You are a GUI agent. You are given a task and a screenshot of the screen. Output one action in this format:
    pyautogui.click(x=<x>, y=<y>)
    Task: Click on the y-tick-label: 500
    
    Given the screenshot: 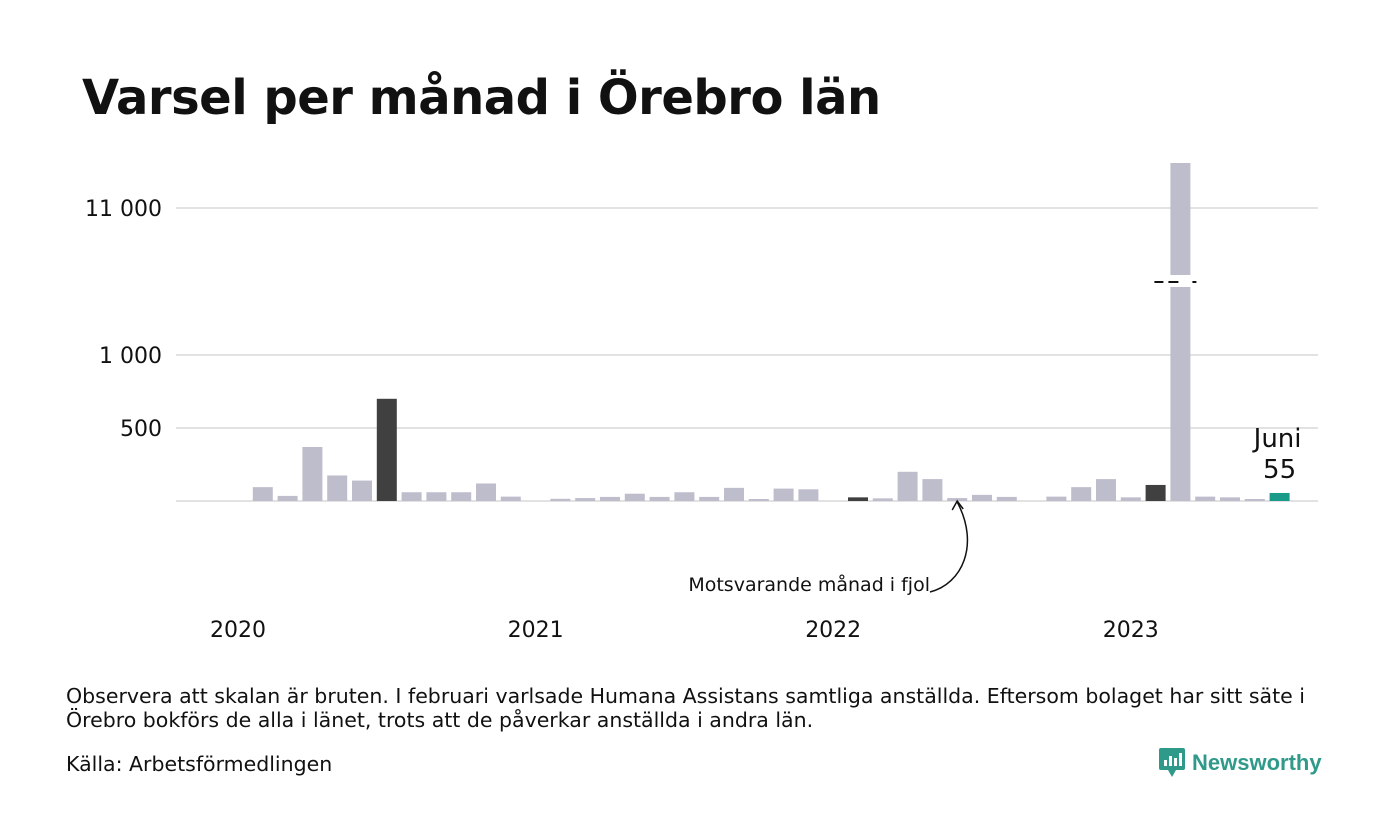 What is the action you would take?
    pyautogui.click(x=141, y=429)
    